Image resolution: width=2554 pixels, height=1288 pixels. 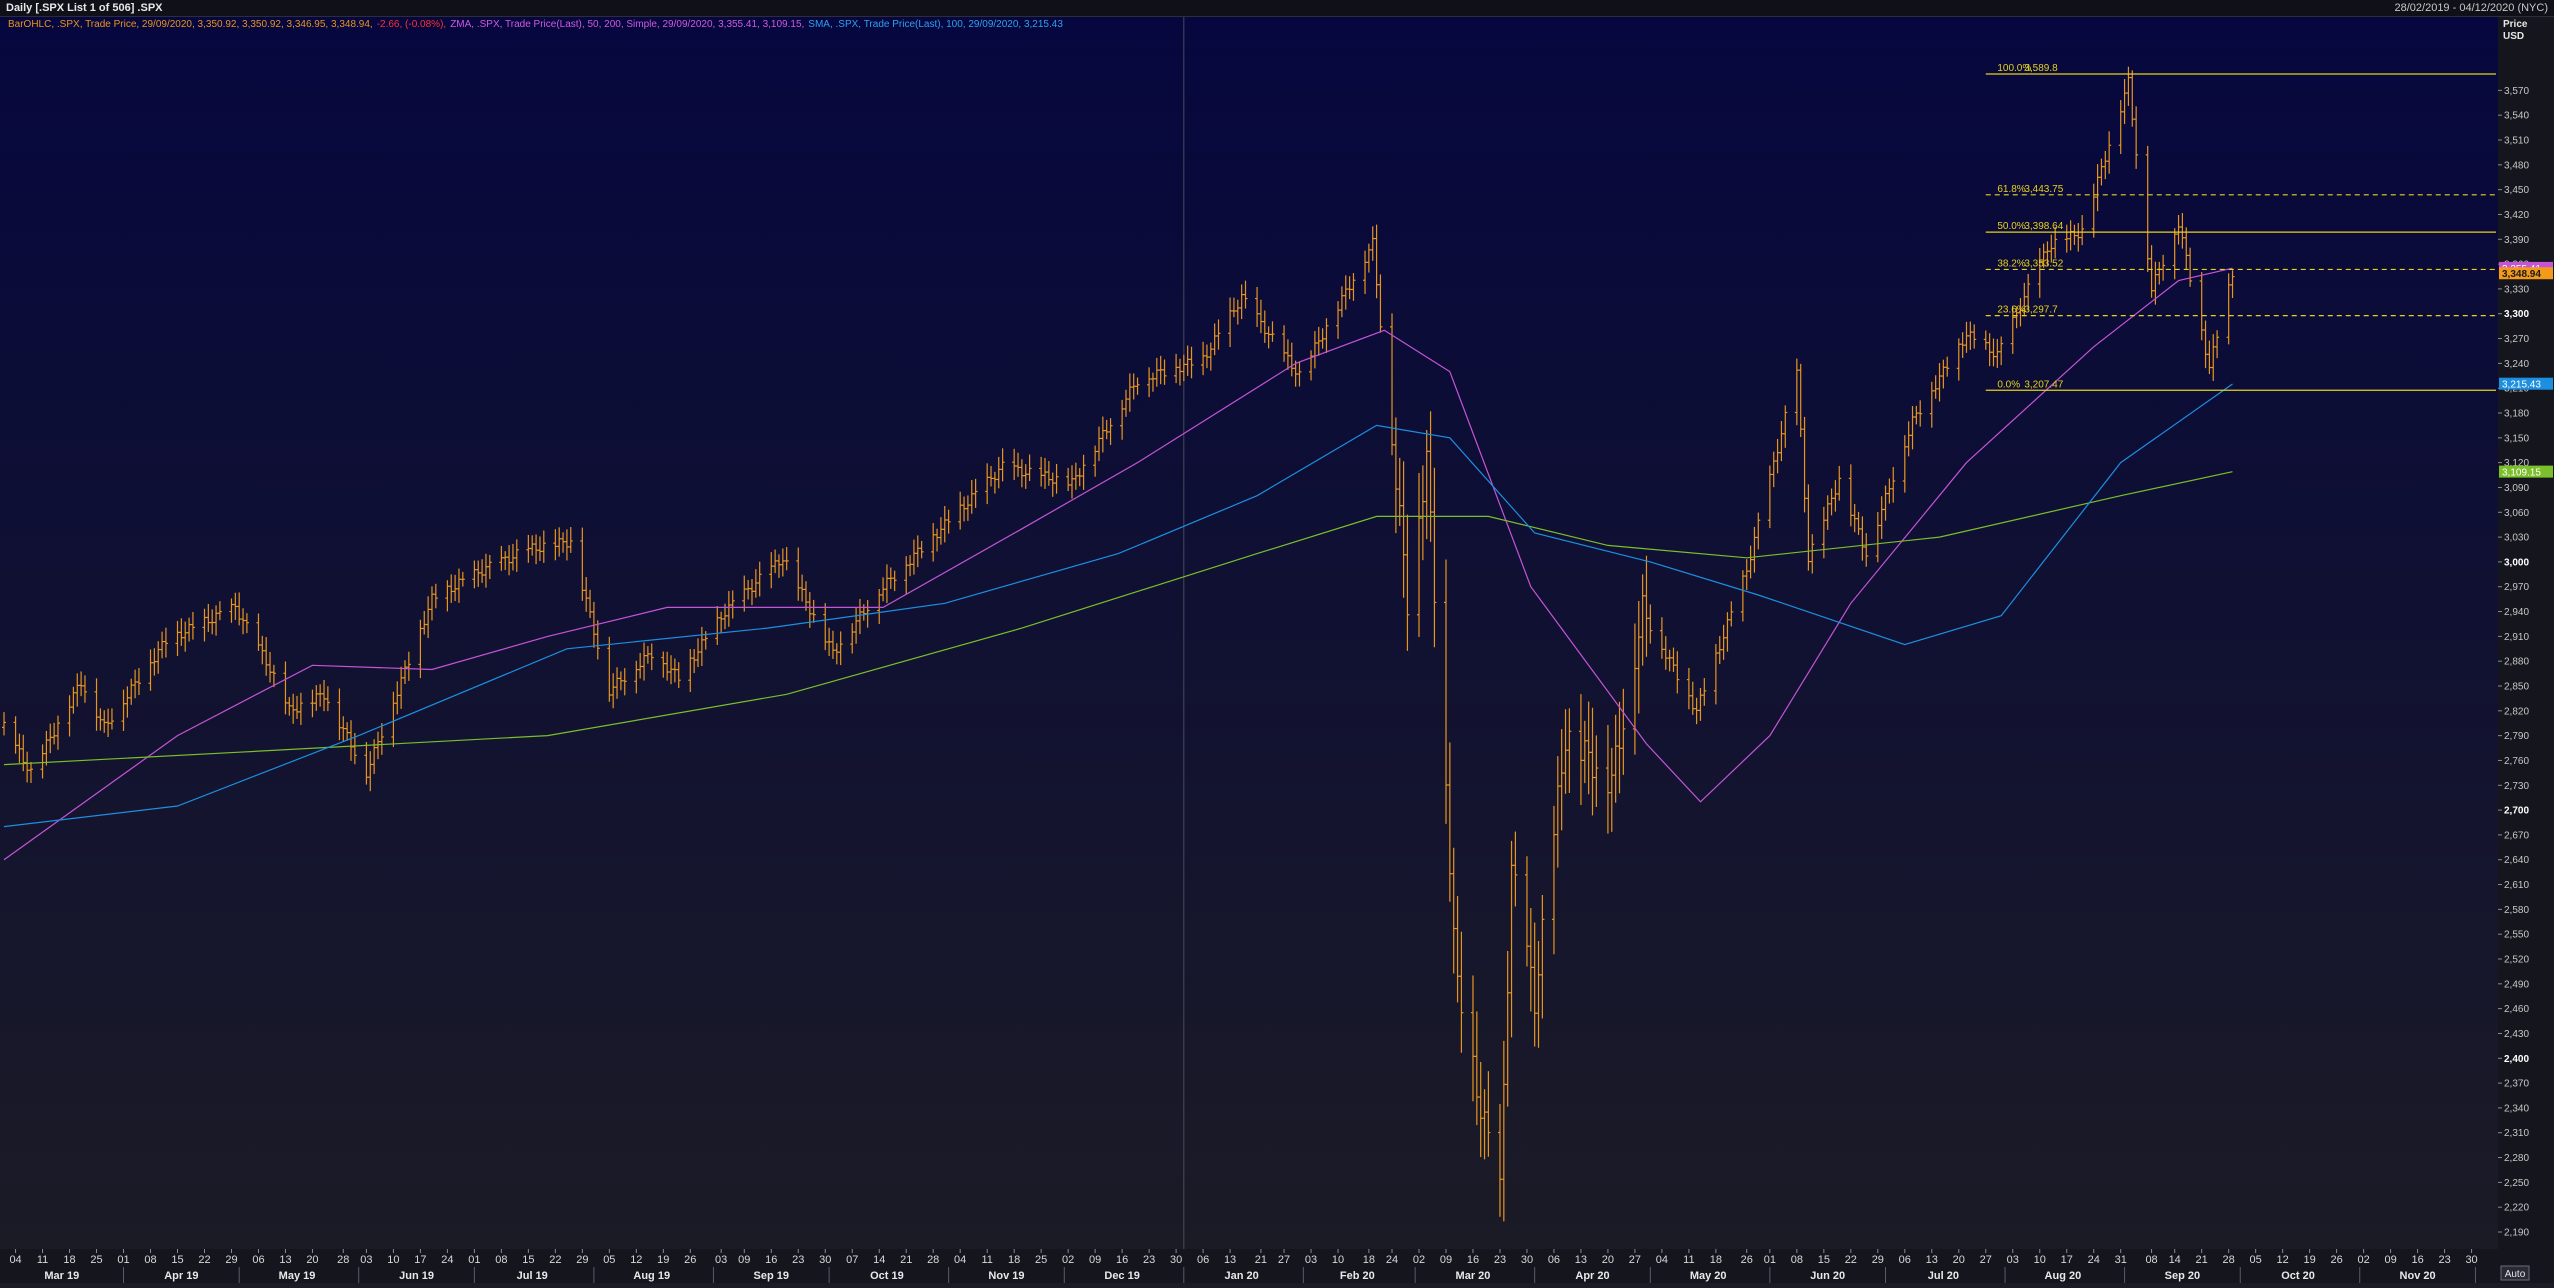 I want to click on time-tick-label: 28, so click(x=2229, y=1260).